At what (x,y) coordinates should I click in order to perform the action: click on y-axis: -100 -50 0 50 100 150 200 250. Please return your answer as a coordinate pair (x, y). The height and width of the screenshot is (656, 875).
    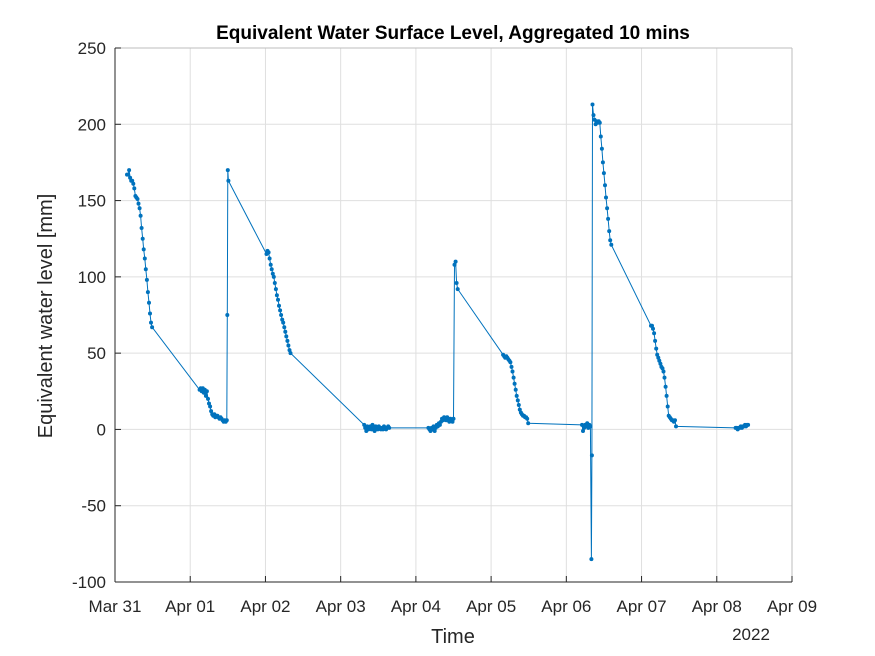
    Looking at the image, I should click on (96, 315).